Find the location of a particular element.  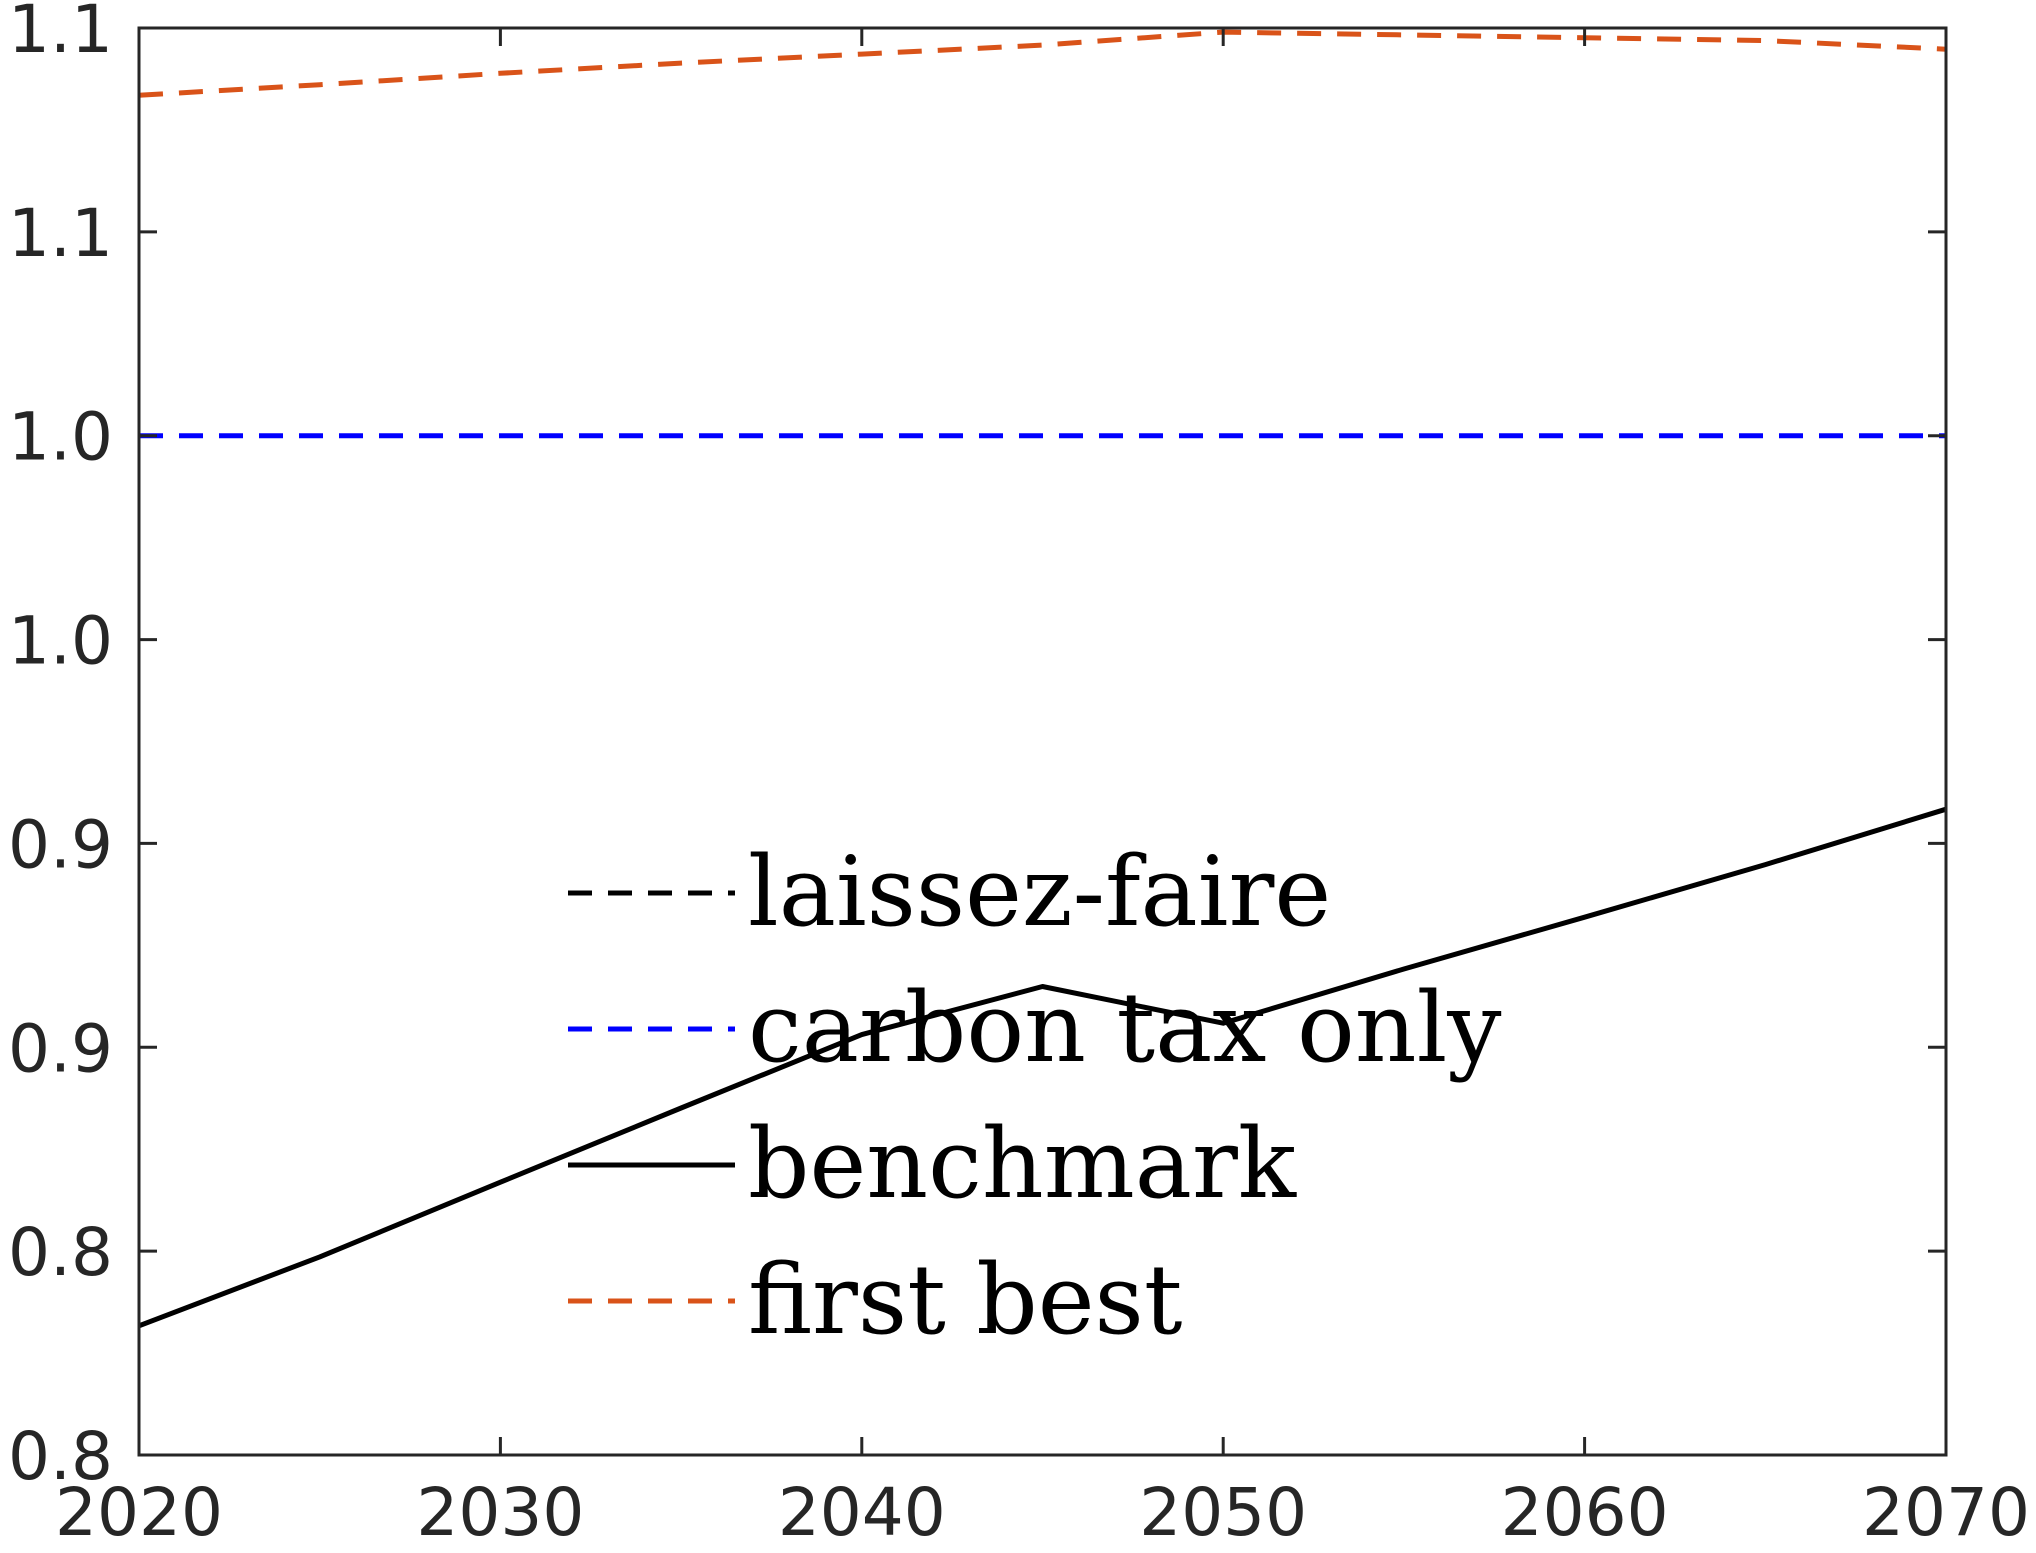

x-tick-label: 2030 is located at coordinates (500, 1512).